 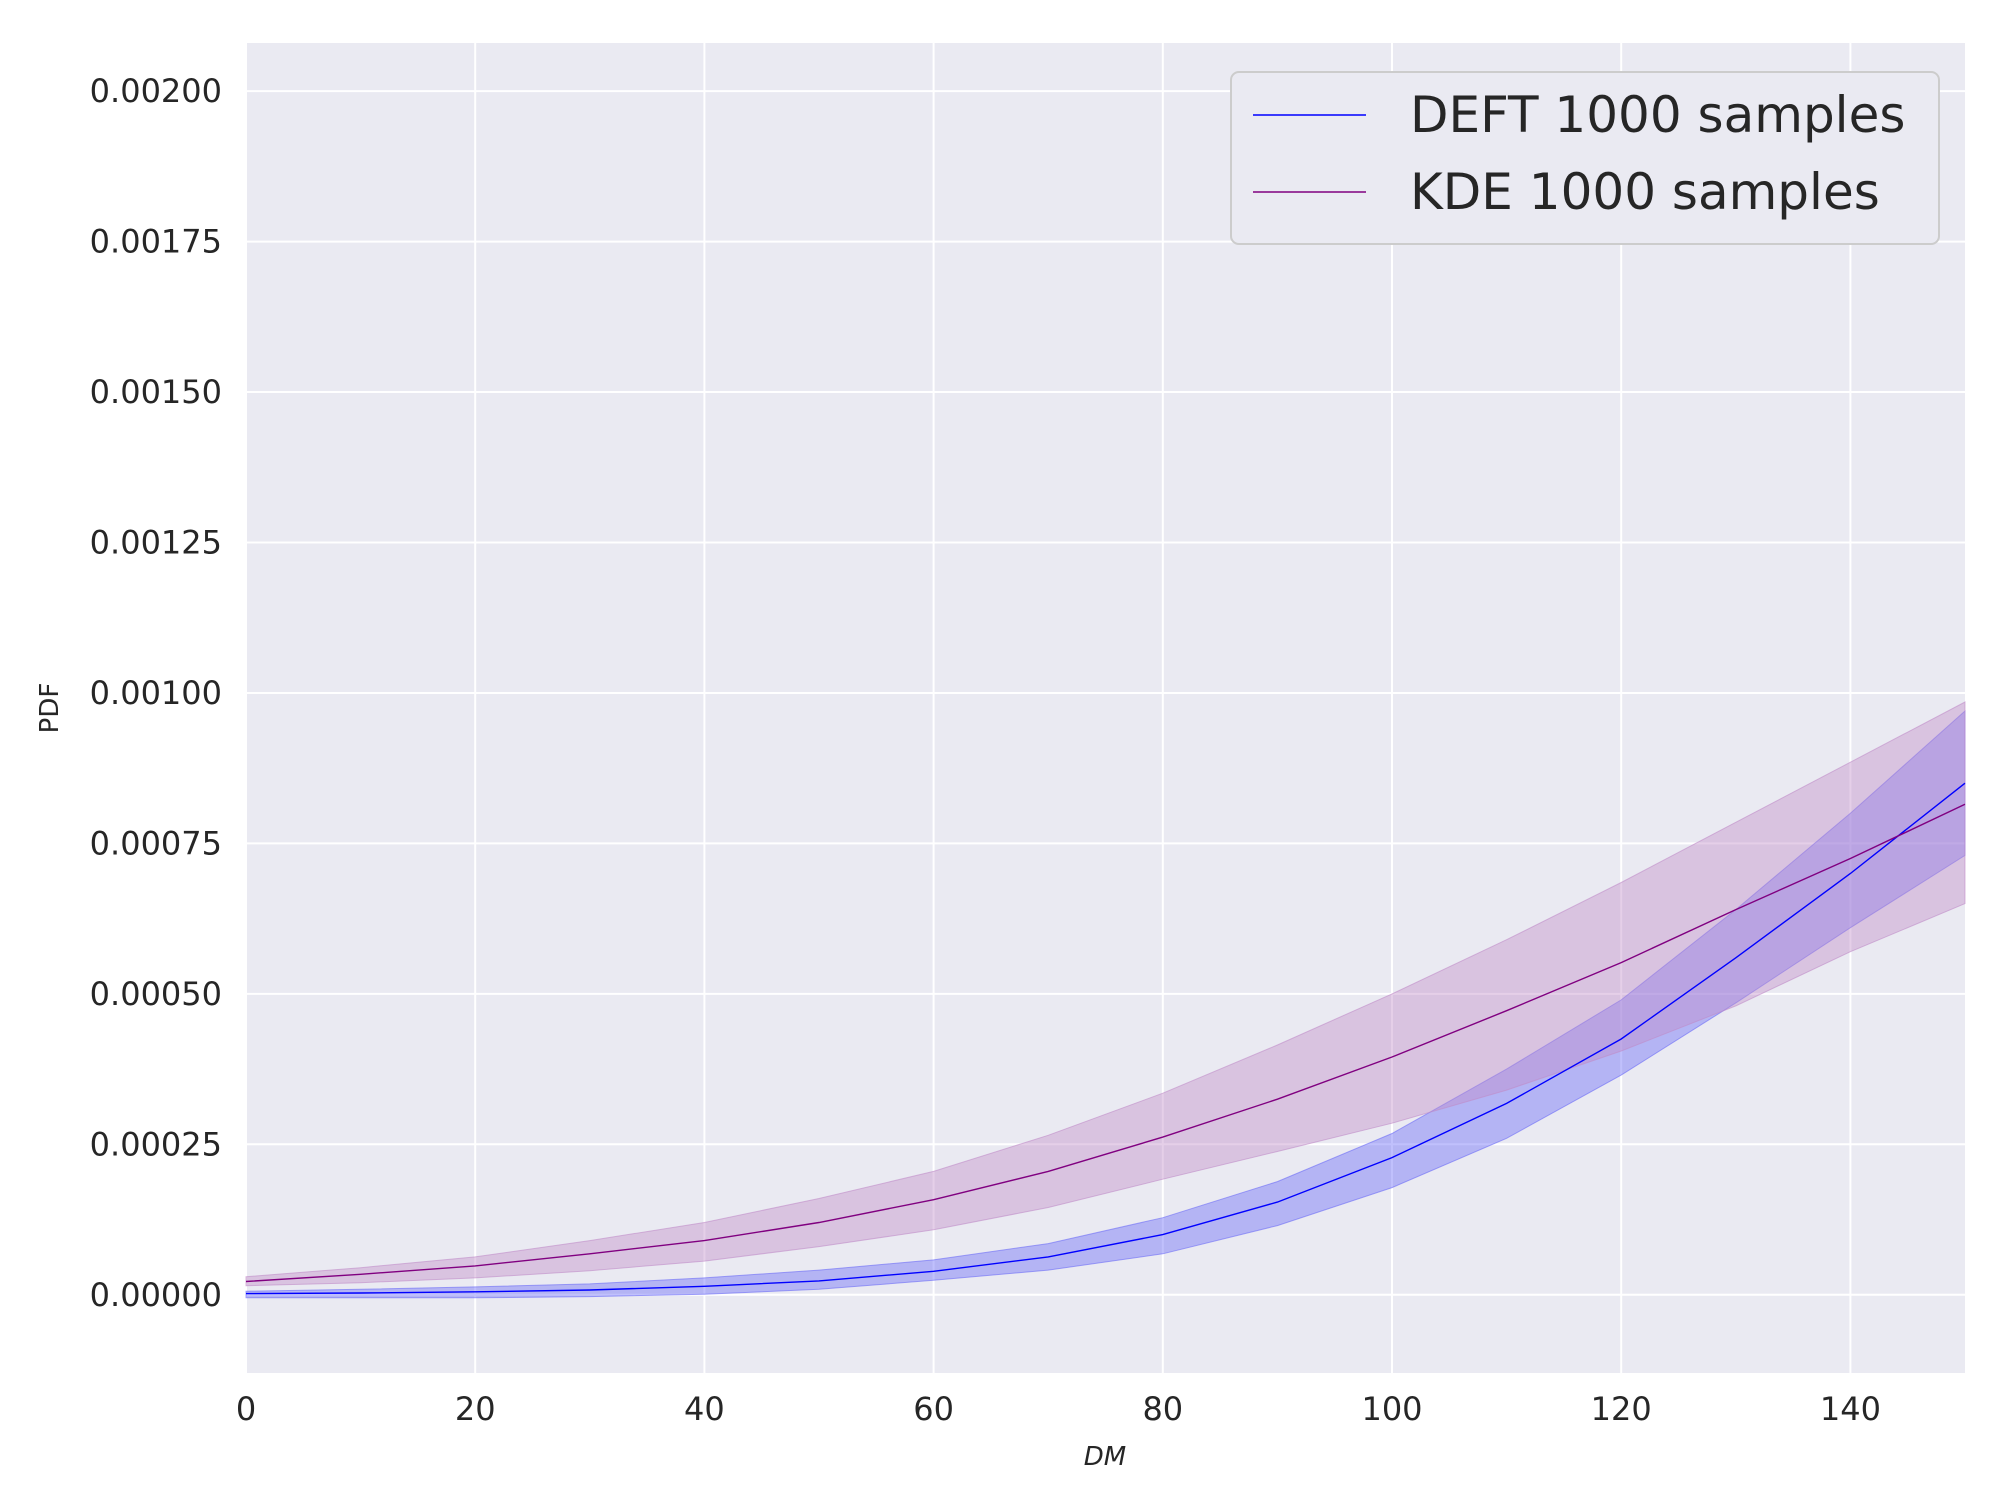 I want to click on x-tick-label: 40, so click(x=704, y=1409).